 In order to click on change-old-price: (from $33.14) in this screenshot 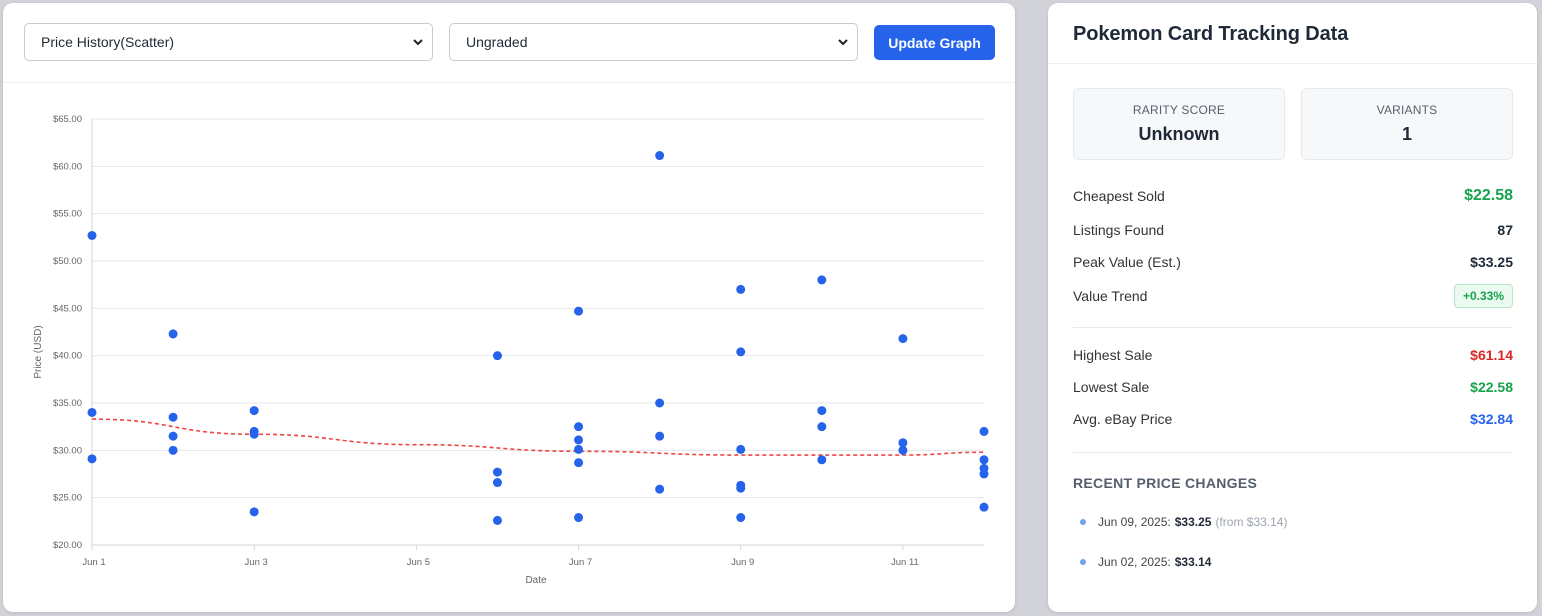, I will do `click(1251, 522)`.